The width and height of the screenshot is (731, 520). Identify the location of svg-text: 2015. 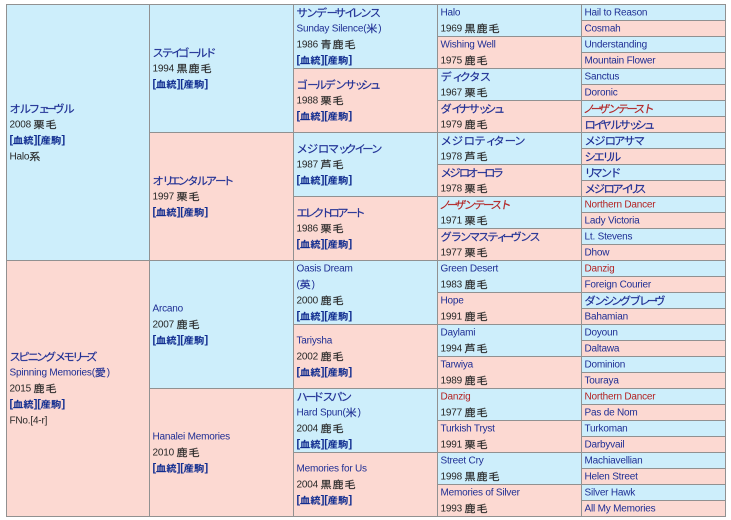
(21, 389).